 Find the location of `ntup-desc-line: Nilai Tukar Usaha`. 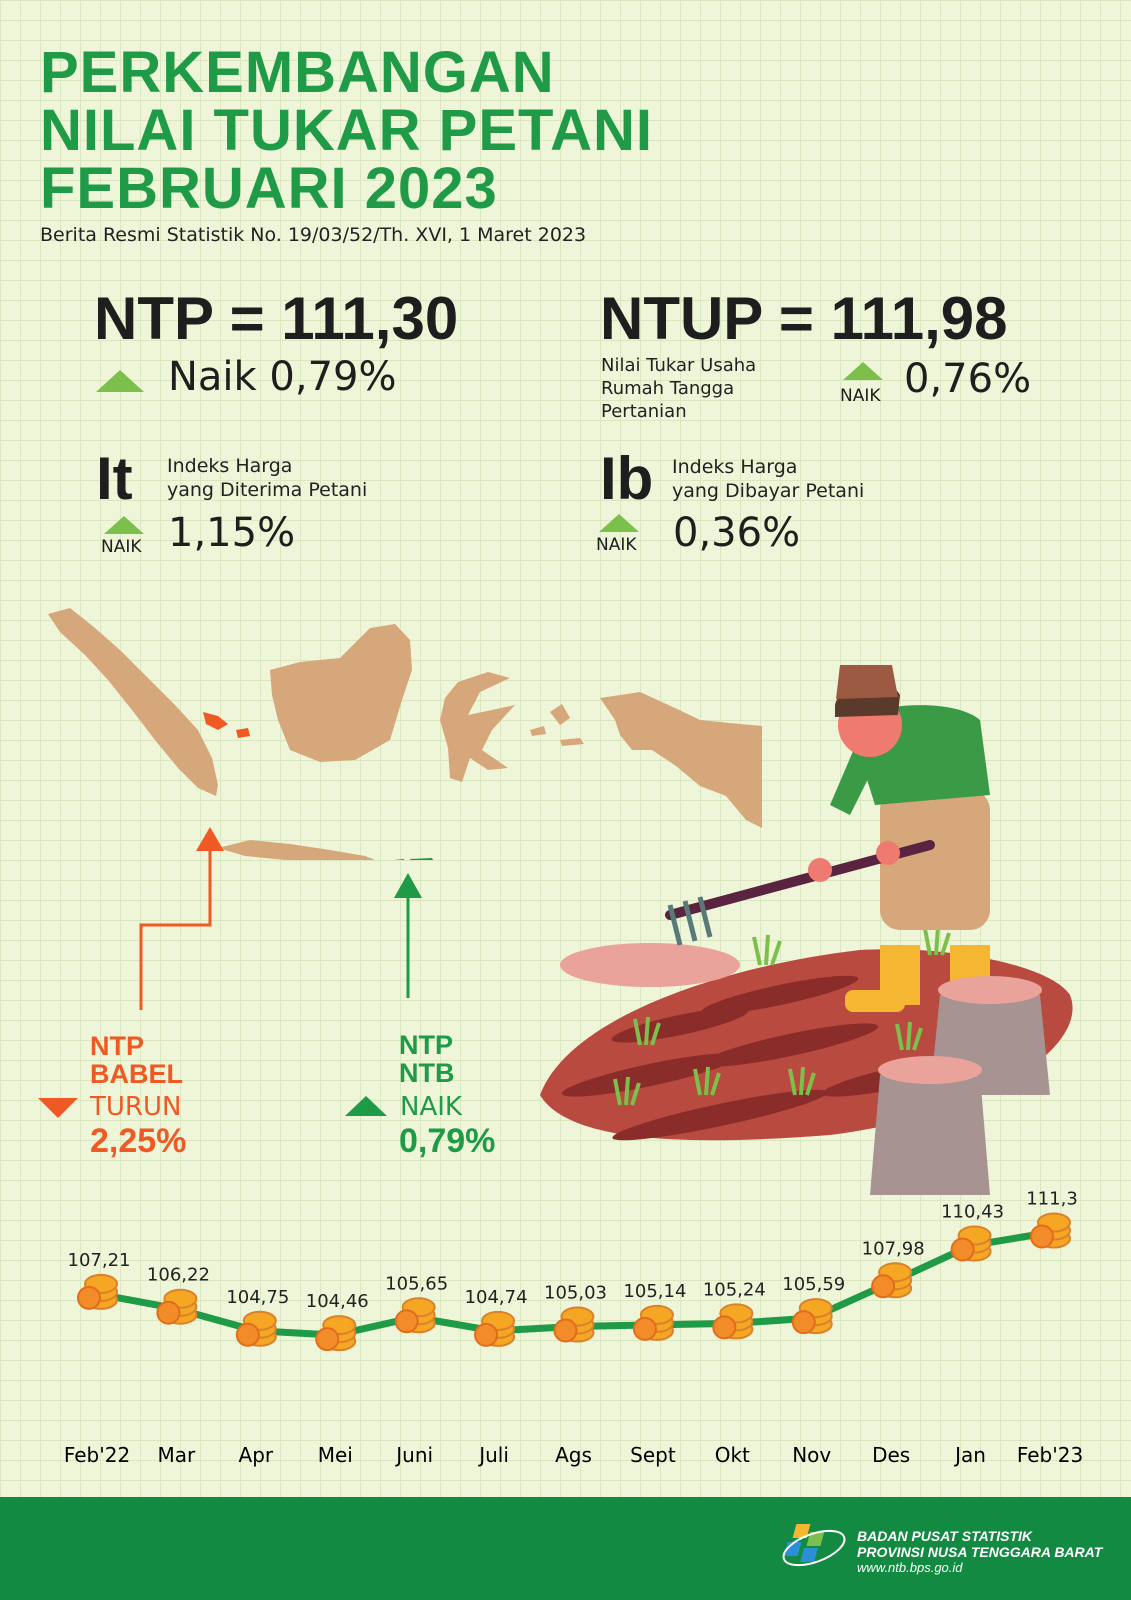

ntup-desc-line: Nilai Tukar Usaha is located at coordinates (679, 365).